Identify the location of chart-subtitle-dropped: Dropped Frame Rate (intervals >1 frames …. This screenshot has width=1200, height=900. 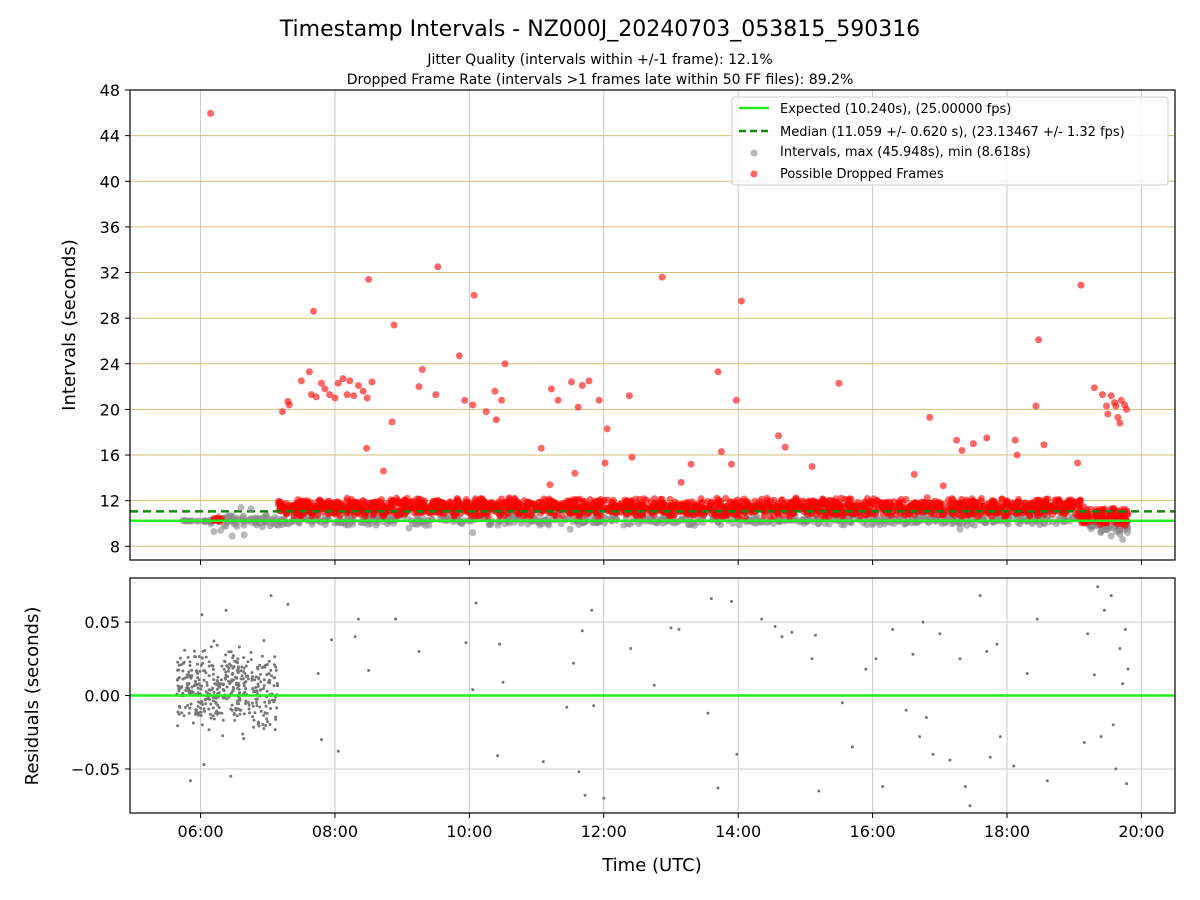
(600, 80).